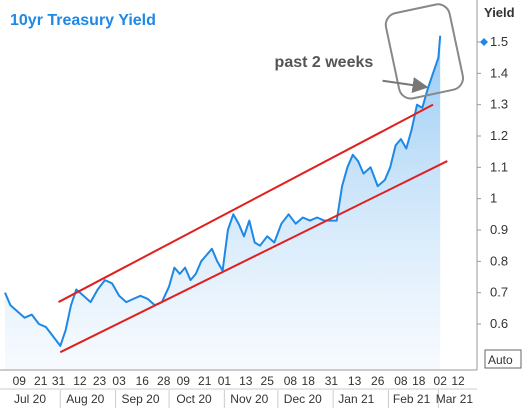 This screenshot has height=408, width=524. What do you see at coordinates (405, 85) in the screenshot?
I see `annotation-arrow` at bounding box center [405, 85].